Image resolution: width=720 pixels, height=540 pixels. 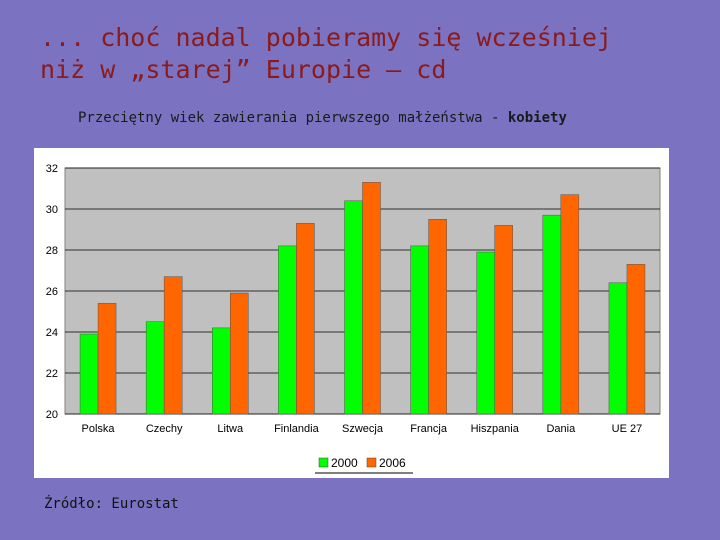 I want to click on x-tick-label: Litwa, so click(x=230, y=429).